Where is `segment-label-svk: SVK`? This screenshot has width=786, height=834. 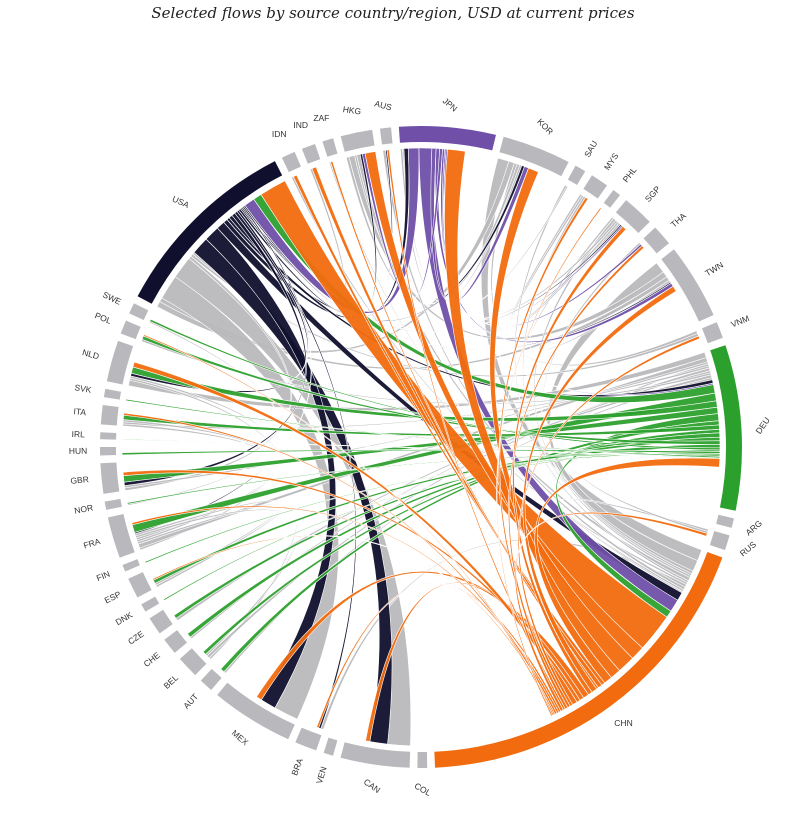
segment-label-svk: SVK is located at coordinates (83, 388).